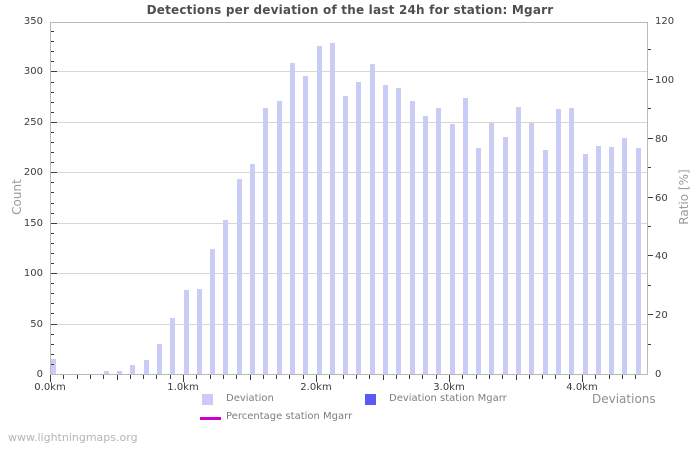 The height and width of the screenshot is (450, 700). I want to click on legend-item-label: Deviation, so click(250, 398).